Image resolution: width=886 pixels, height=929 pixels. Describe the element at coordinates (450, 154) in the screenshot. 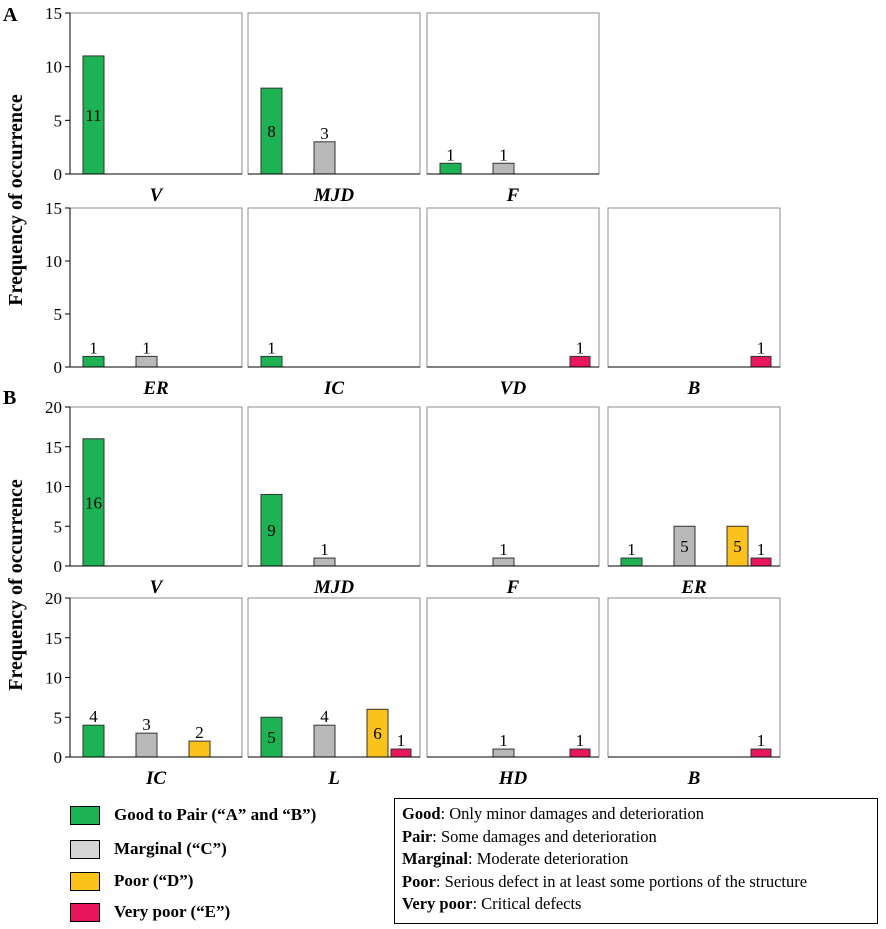

I see `bar-label-a-f-good: 1` at that location.